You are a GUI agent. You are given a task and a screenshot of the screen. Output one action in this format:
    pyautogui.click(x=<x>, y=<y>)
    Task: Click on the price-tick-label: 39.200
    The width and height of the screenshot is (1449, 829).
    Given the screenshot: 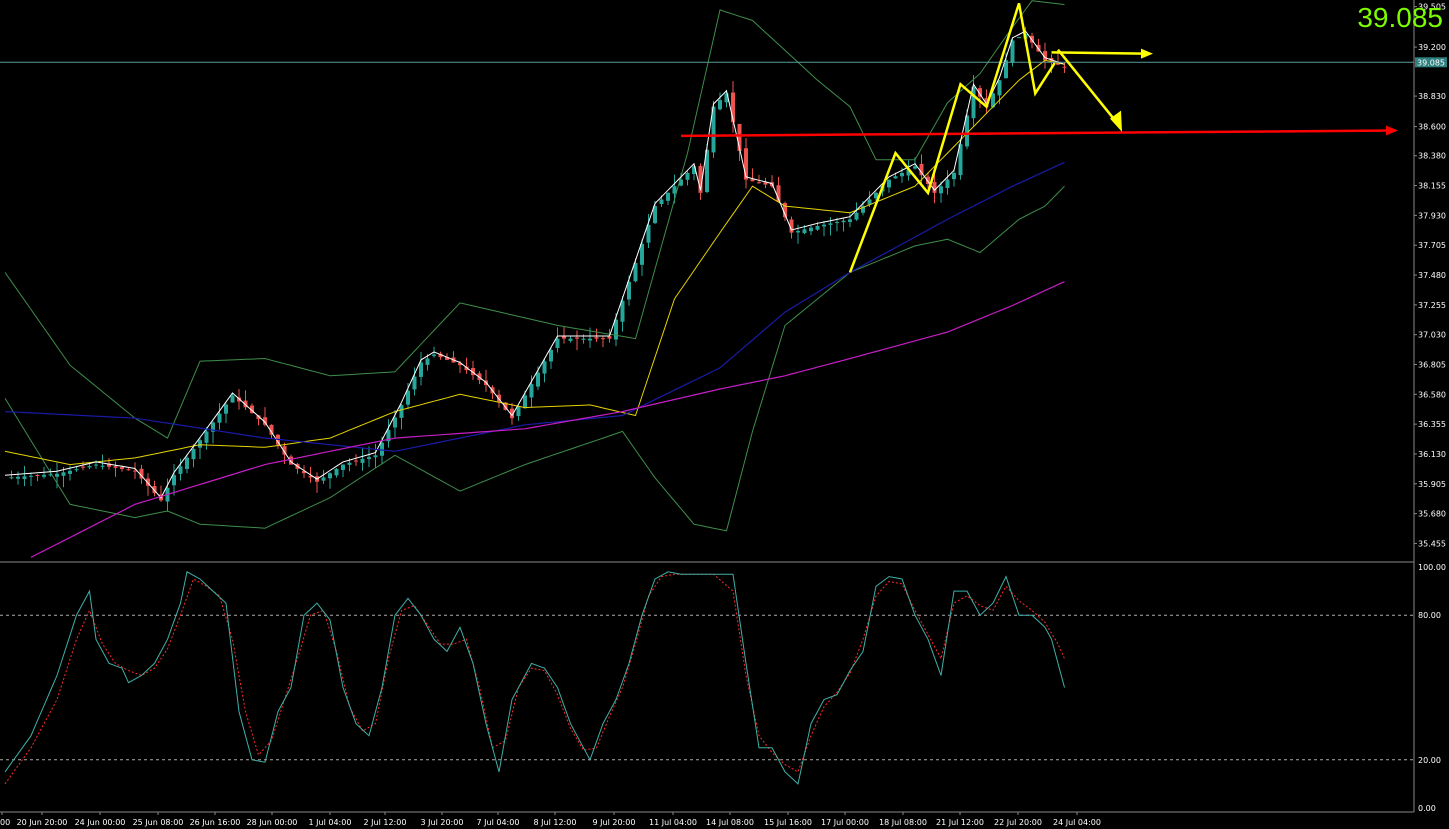 What is the action you would take?
    pyautogui.click(x=1432, y=47)
    